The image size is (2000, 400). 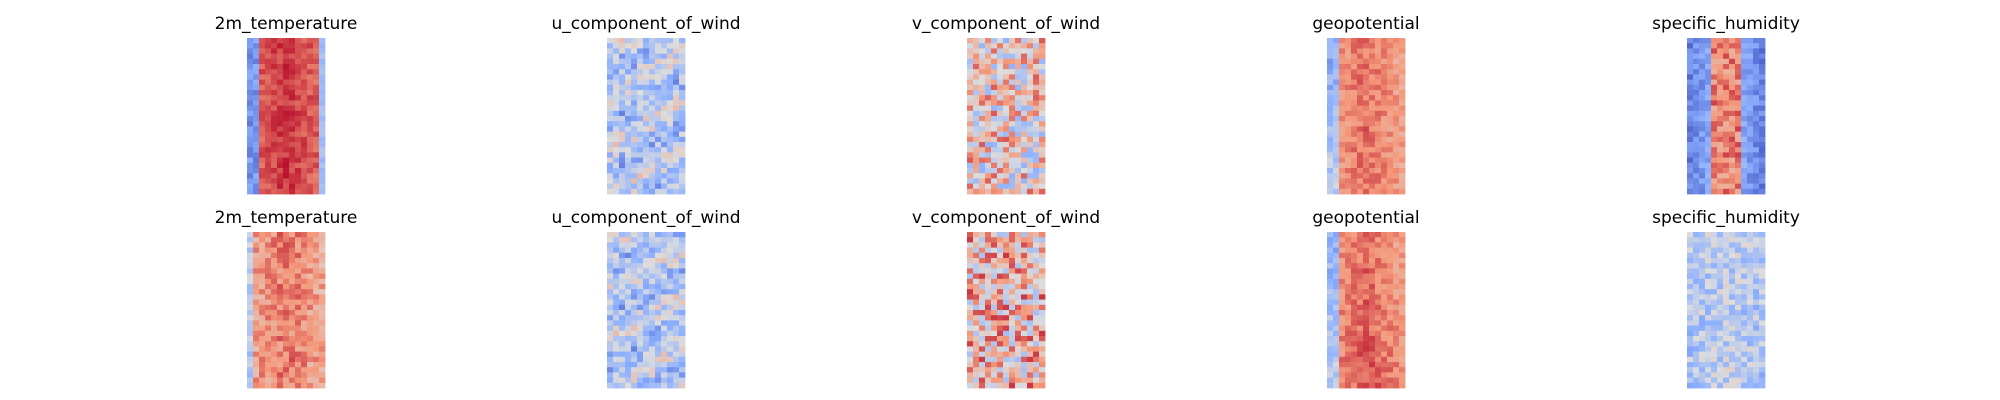 I want to click on panel-title: u_component_of_wind, so click(x=645, y=24).